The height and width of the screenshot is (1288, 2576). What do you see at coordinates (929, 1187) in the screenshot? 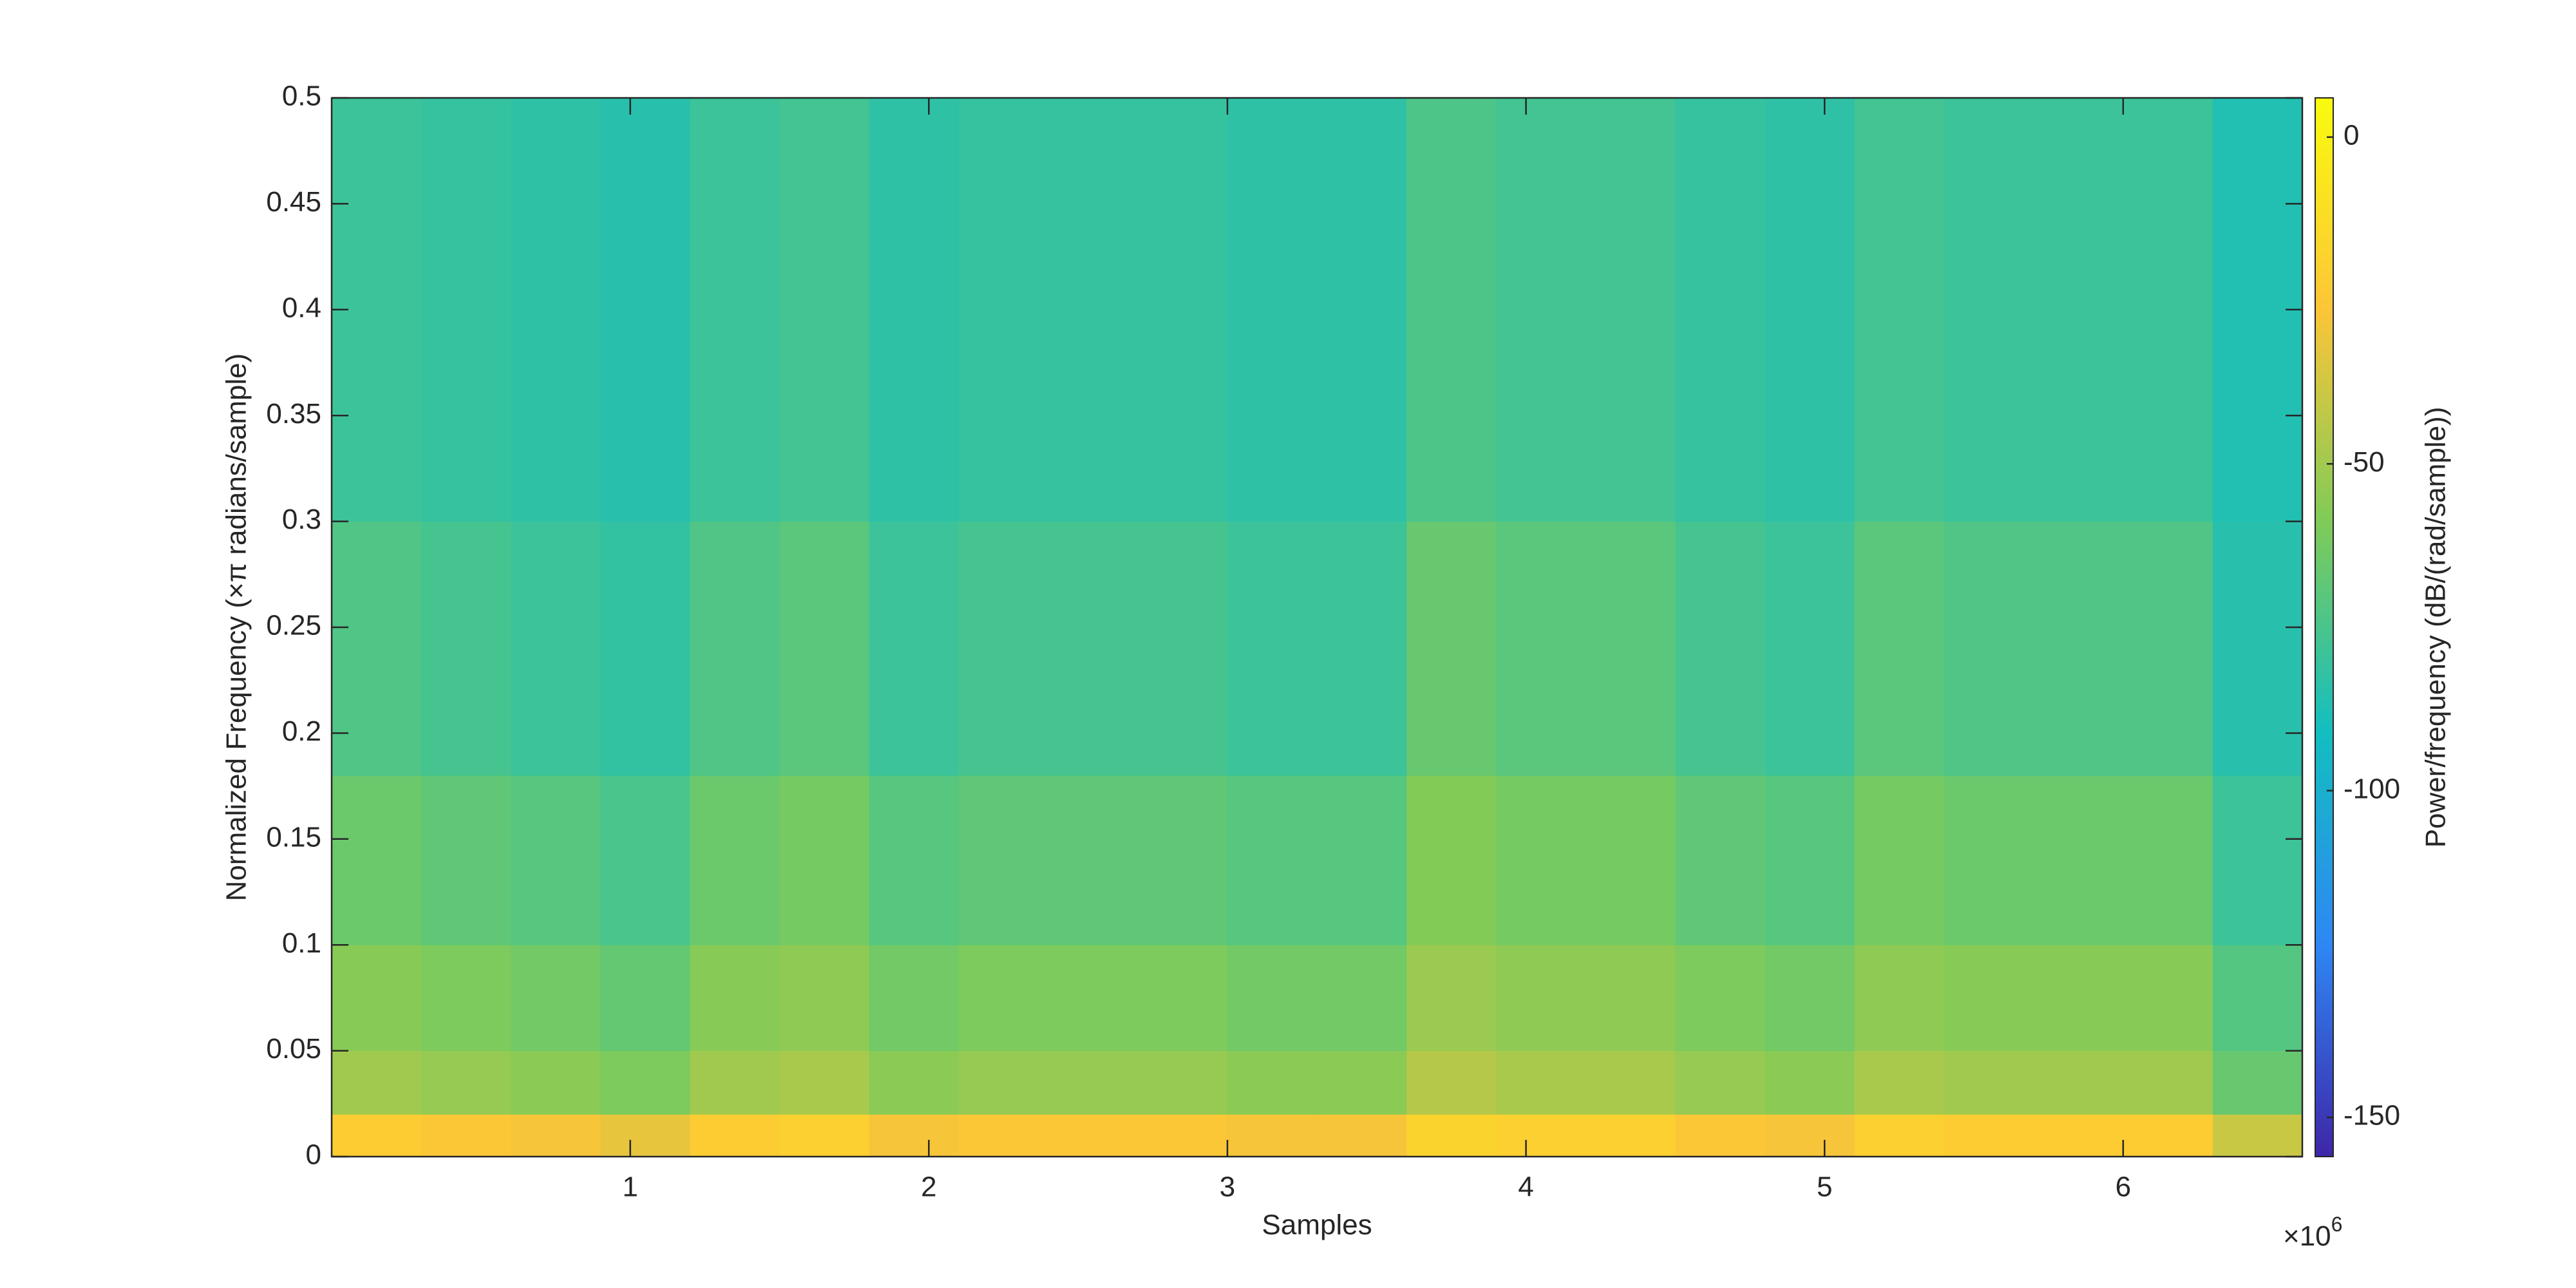
I see `x-tick-label: 2` at bounding box center [929, 1187].